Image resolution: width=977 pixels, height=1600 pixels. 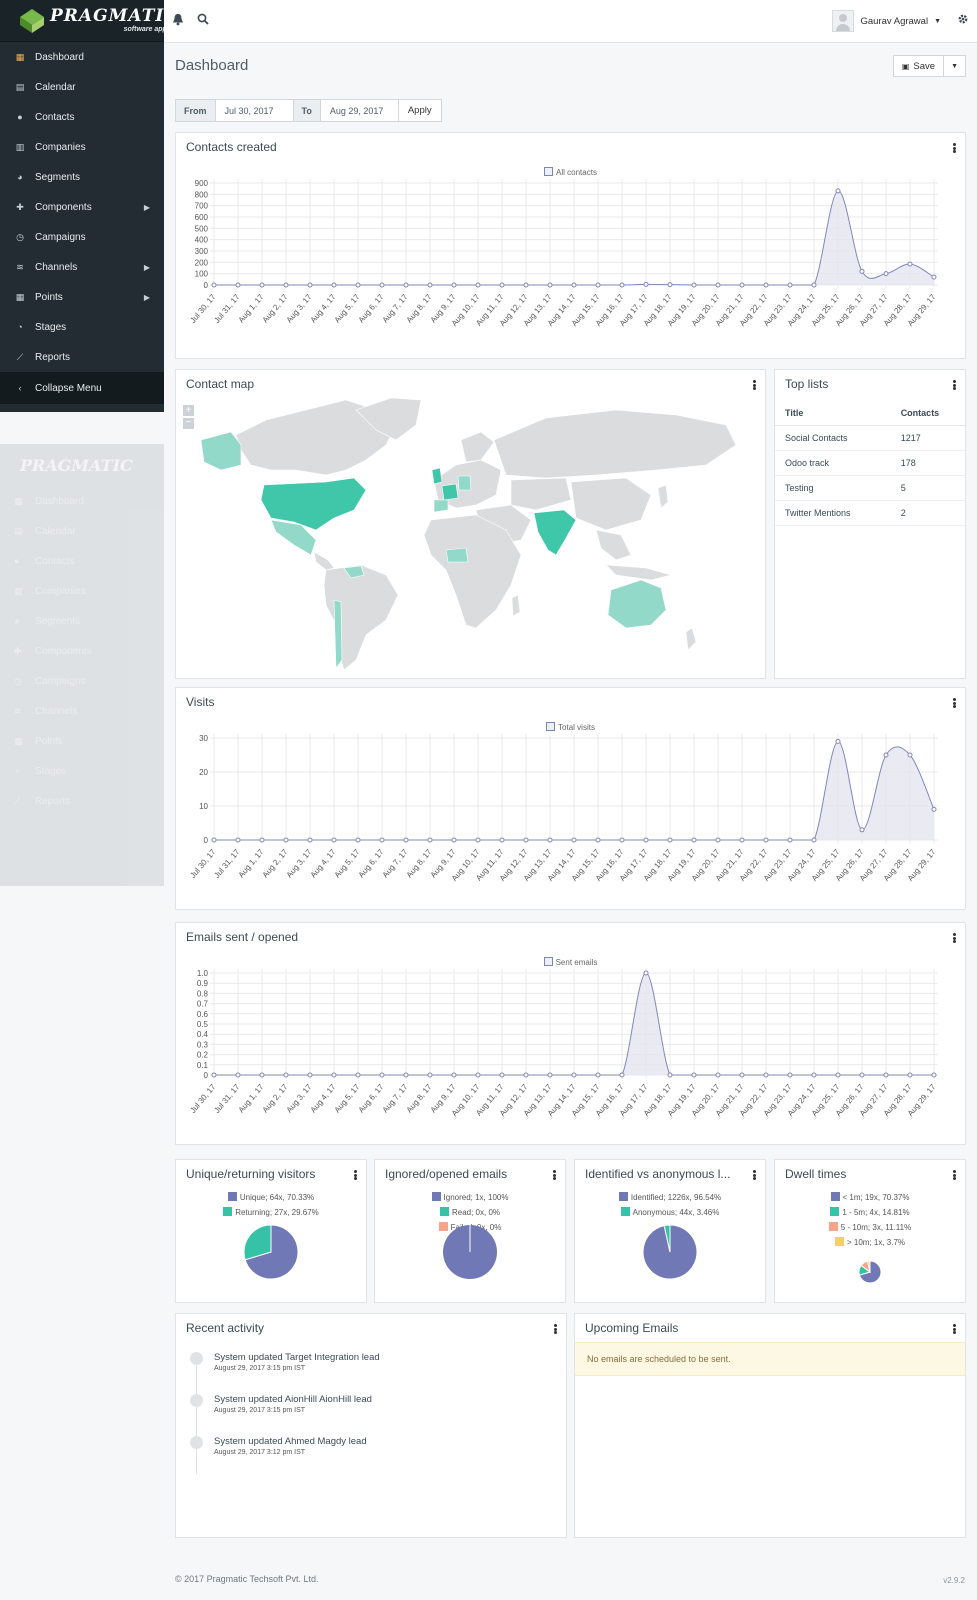 What do you see at coordinates (82, 388) in the screenshot?
I see `collapse-menu-button: ‹ Collapse Menu` at bounding box center [82, 388].